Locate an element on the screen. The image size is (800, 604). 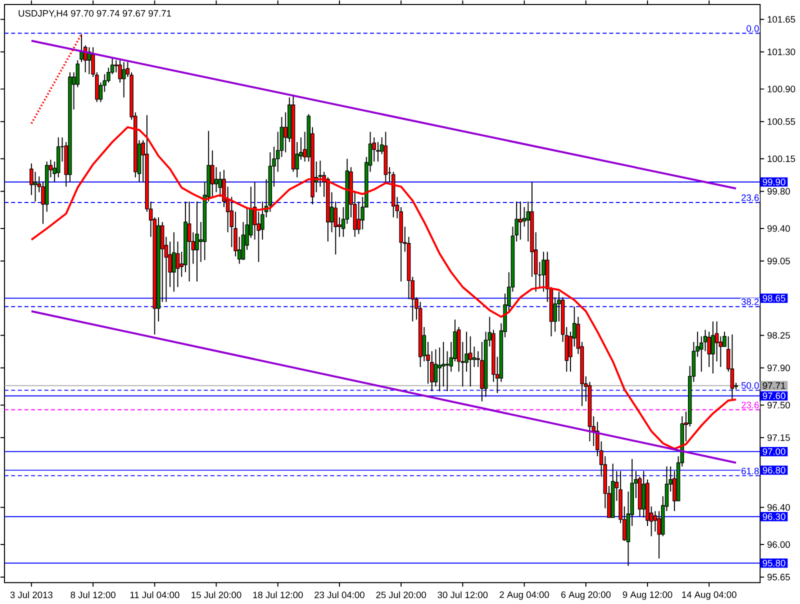
x-tick-label: 18 Jul 12:00 is located at coordinates (278, 594).